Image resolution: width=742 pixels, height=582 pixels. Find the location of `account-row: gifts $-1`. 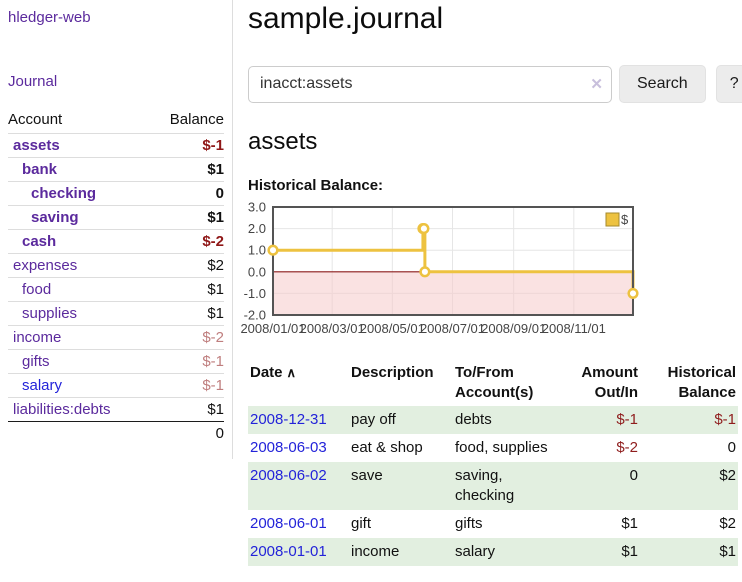

account-row: gifts $-1 is located at coordinates (116, 361).